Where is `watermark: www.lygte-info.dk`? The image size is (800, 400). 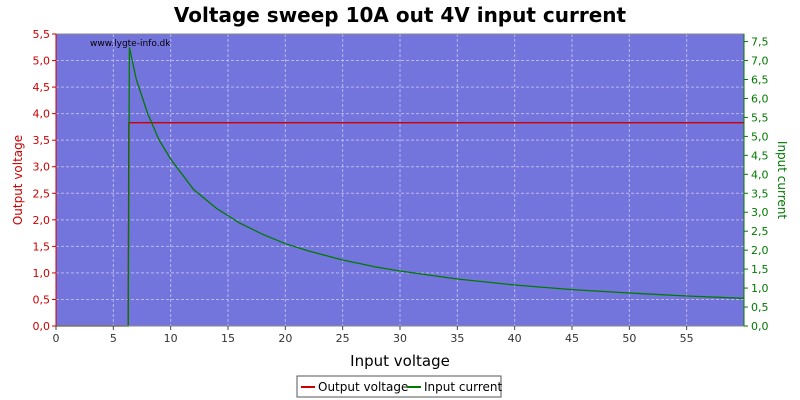 watermark: www.lygte-info.dk is located at coordinates (130, 44).